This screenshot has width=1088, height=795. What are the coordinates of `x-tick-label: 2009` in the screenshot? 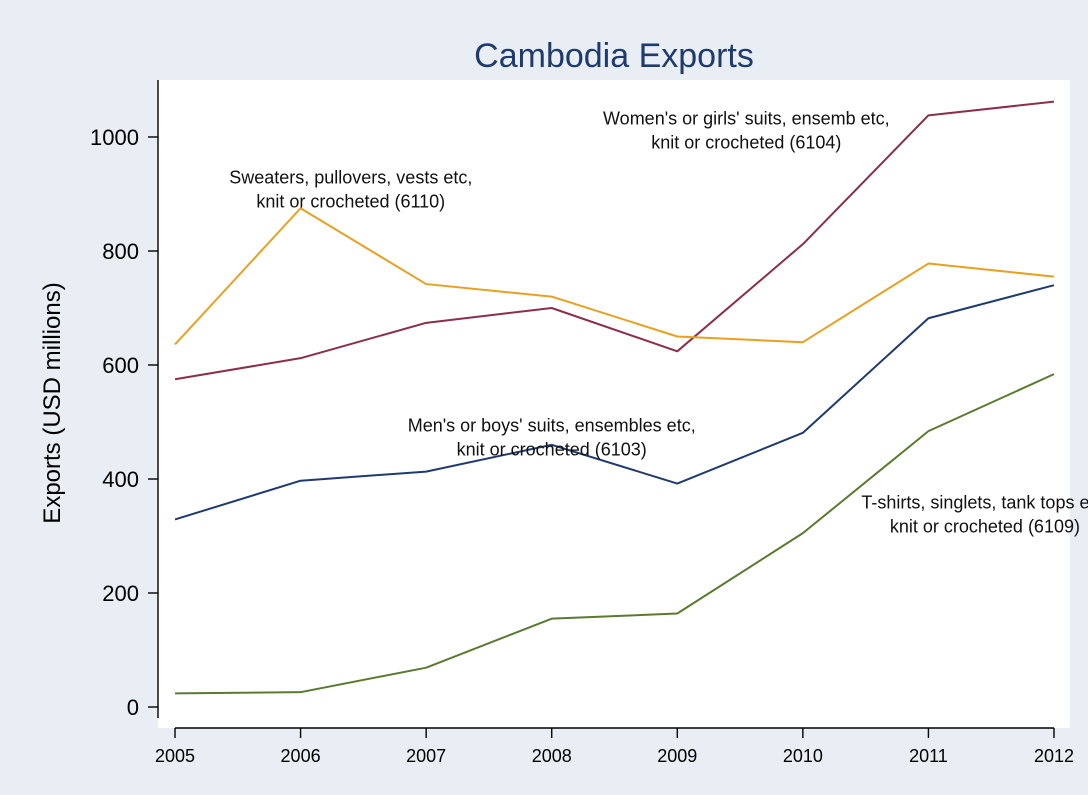 It's located at (677, 756).